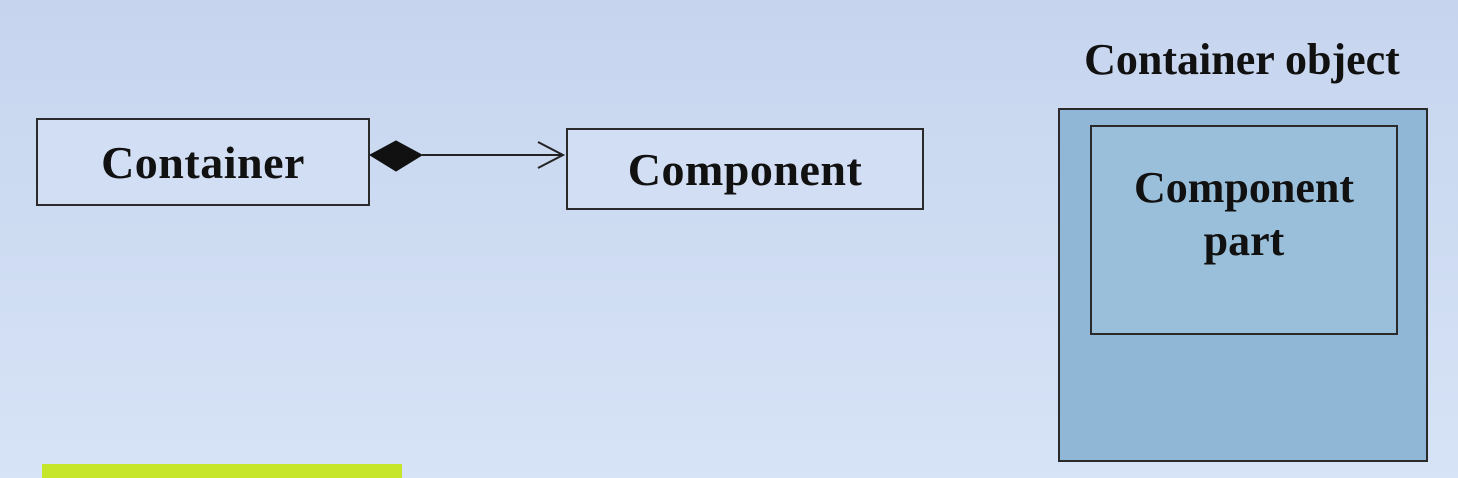 The height and width of the screenshot is (478, 1458). I want to click on accent-strip, so click(222, 471).